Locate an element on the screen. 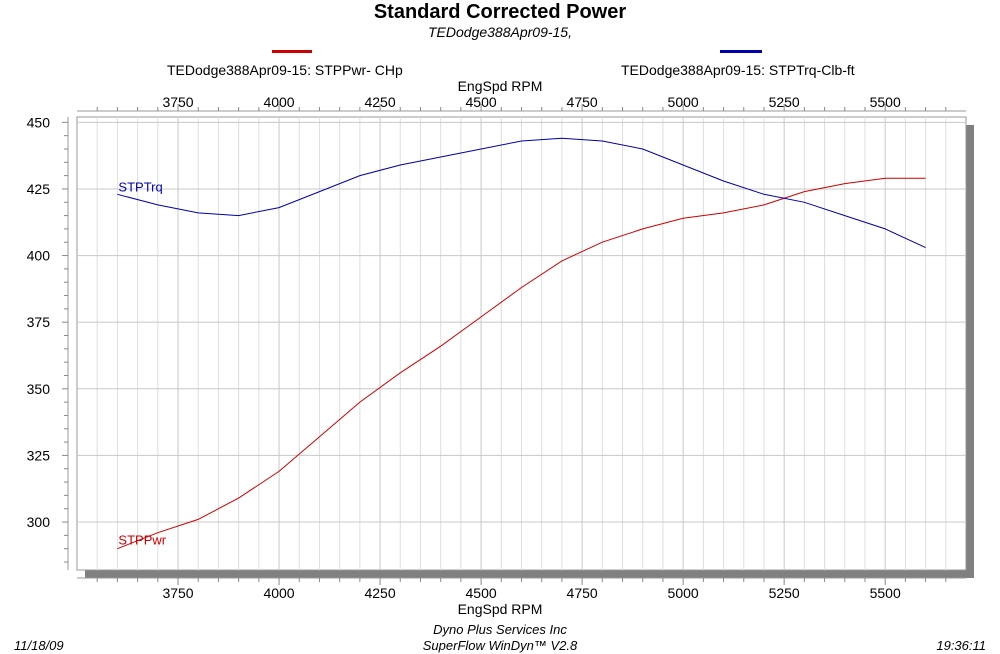 This screenshot has width=1000, height=654. x-axis-label-top: EngSpd RPM is located at coordinates (500, 86).